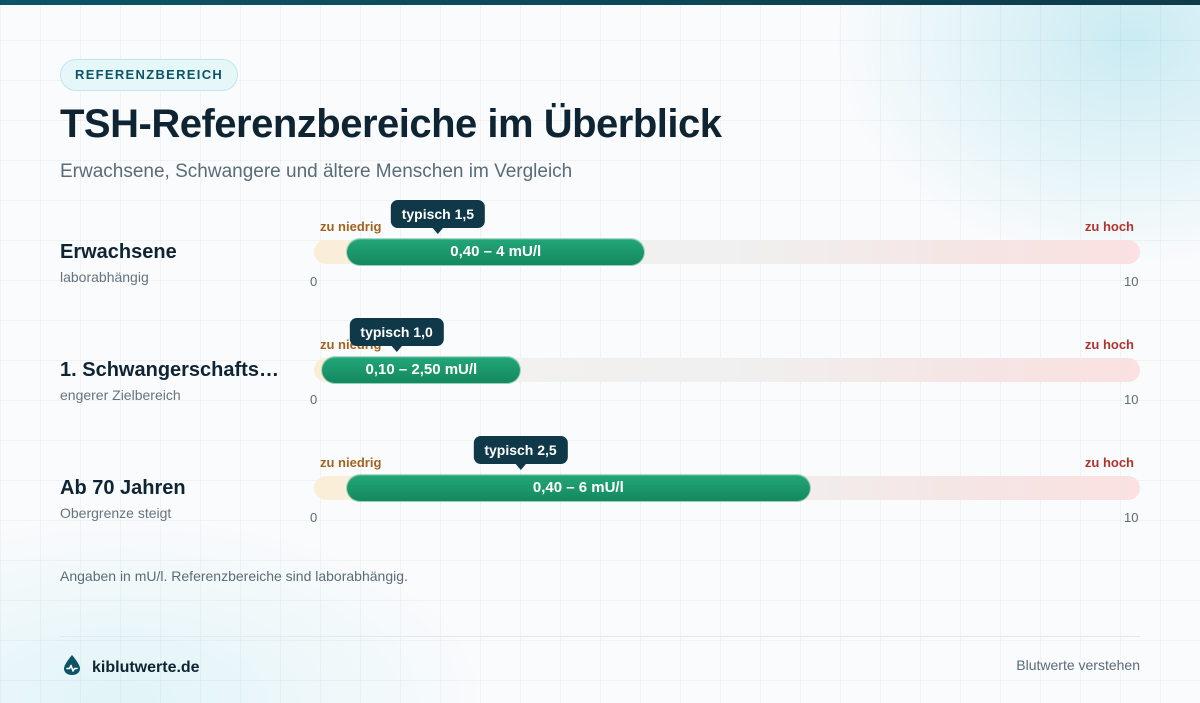  What do you see at coordinates (600, 2) in the screenshot?
I see `top-accent-bar` at bounding box center [600, 2].